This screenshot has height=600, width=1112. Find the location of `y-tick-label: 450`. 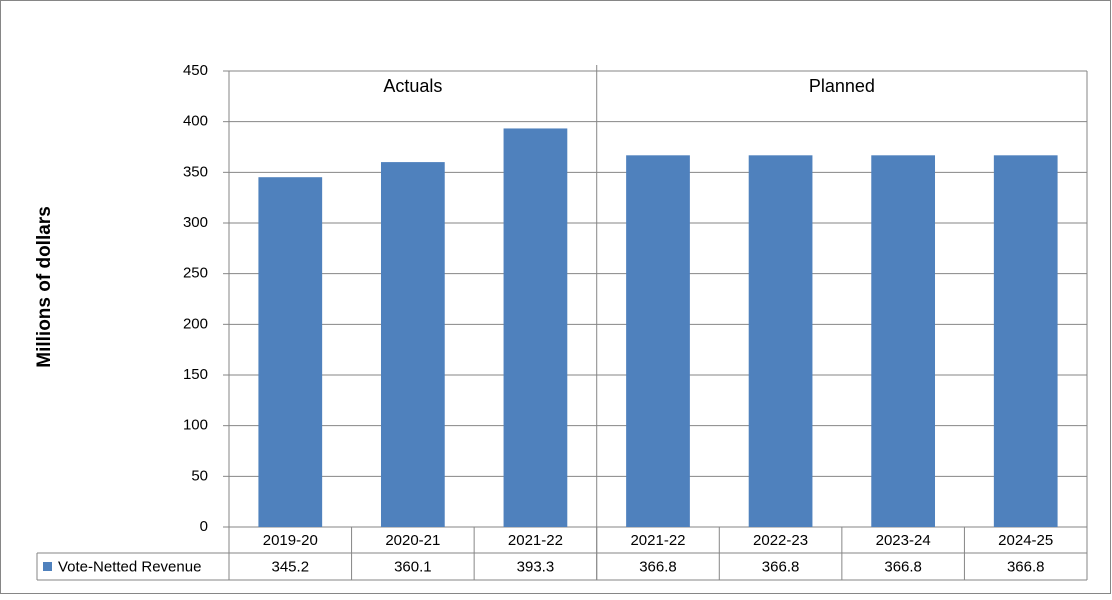

y-tick-label: 450 is located at coordinates (195, 70).